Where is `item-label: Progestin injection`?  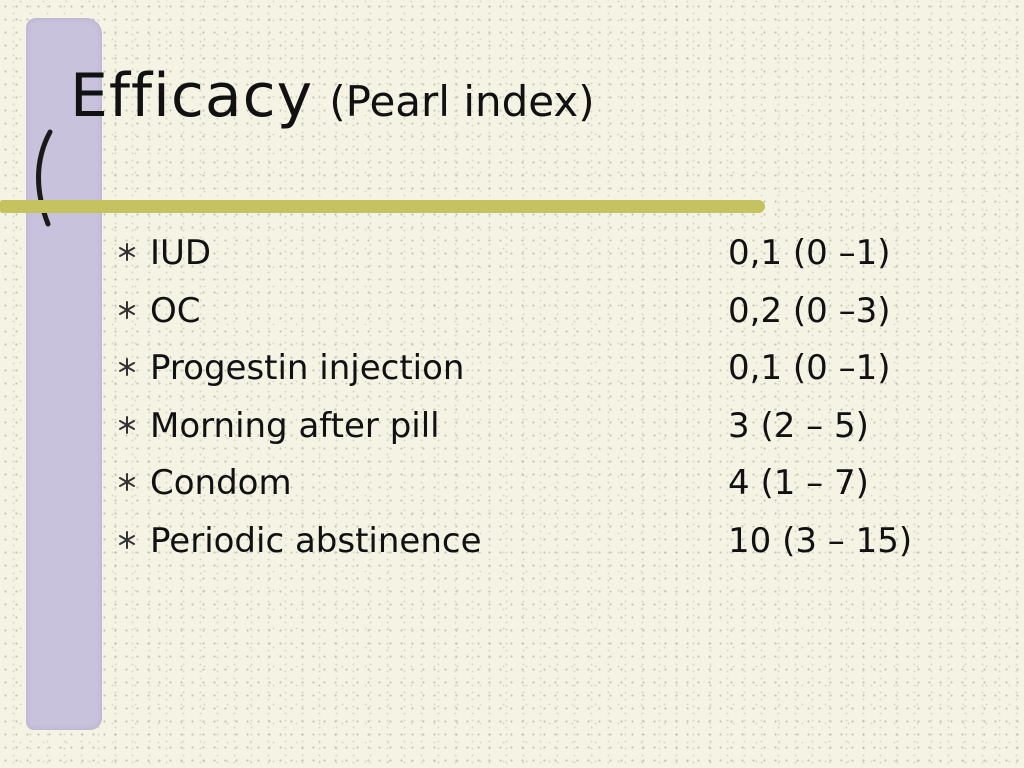
item-label: Progestin injection is located at coordinates (307, 368).